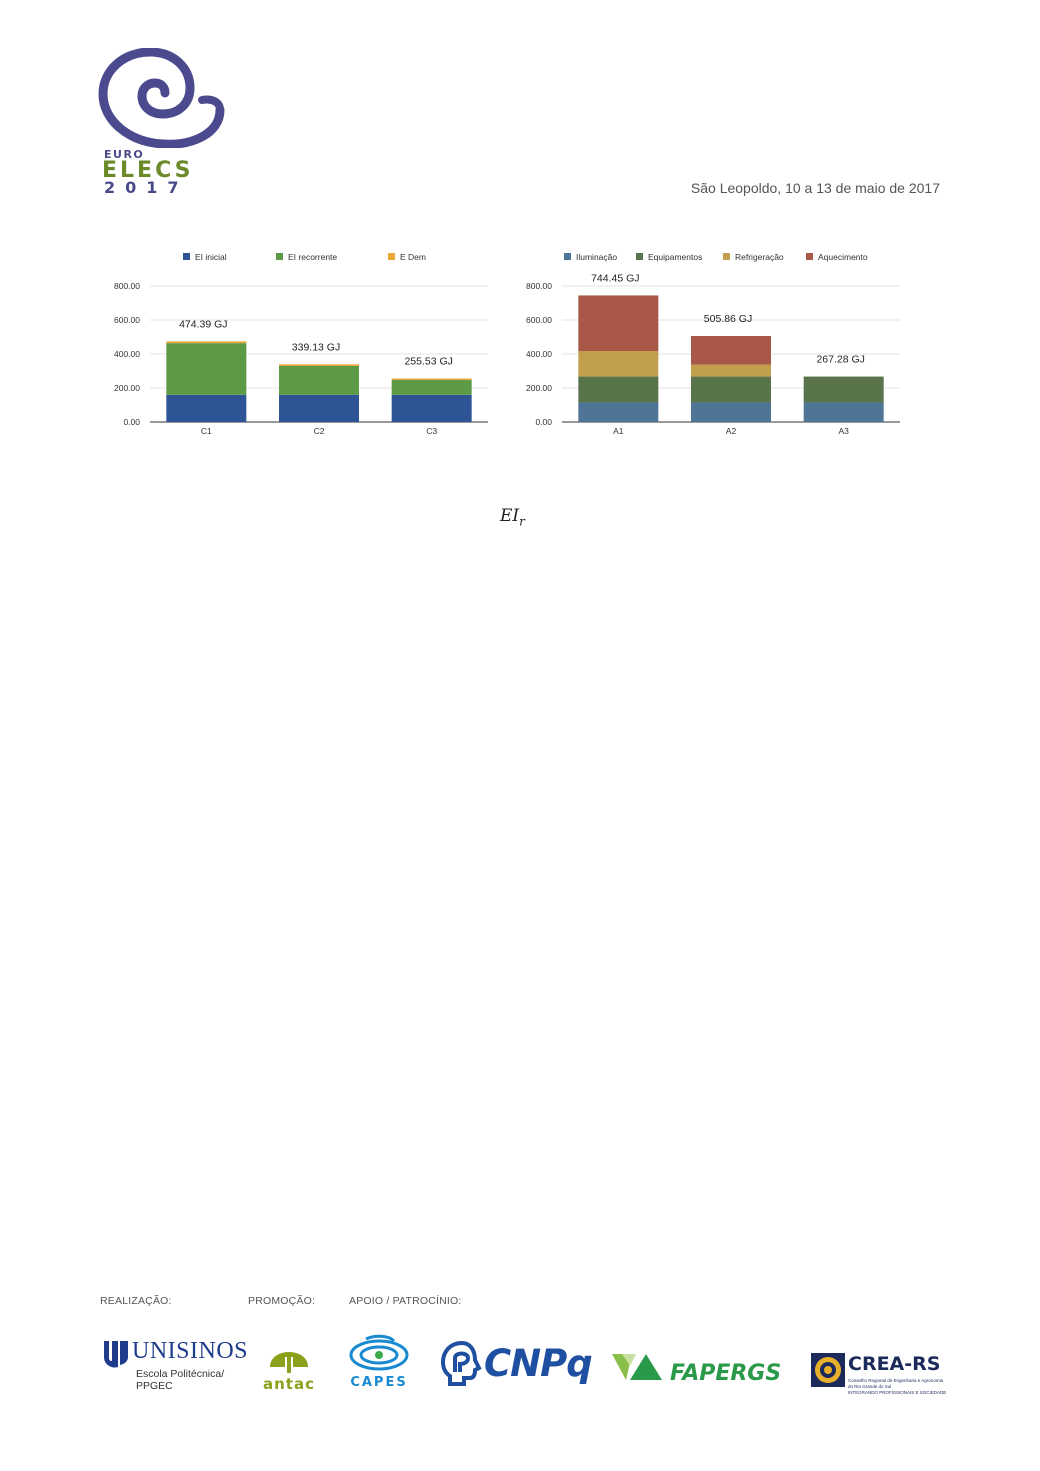 Image resolution: width=1040 pixels, height=1471 pixels. Describe the element at coordinates (203, 324) in the screenshot. I see `bar-total-label: 474.39 GJ` at that location.